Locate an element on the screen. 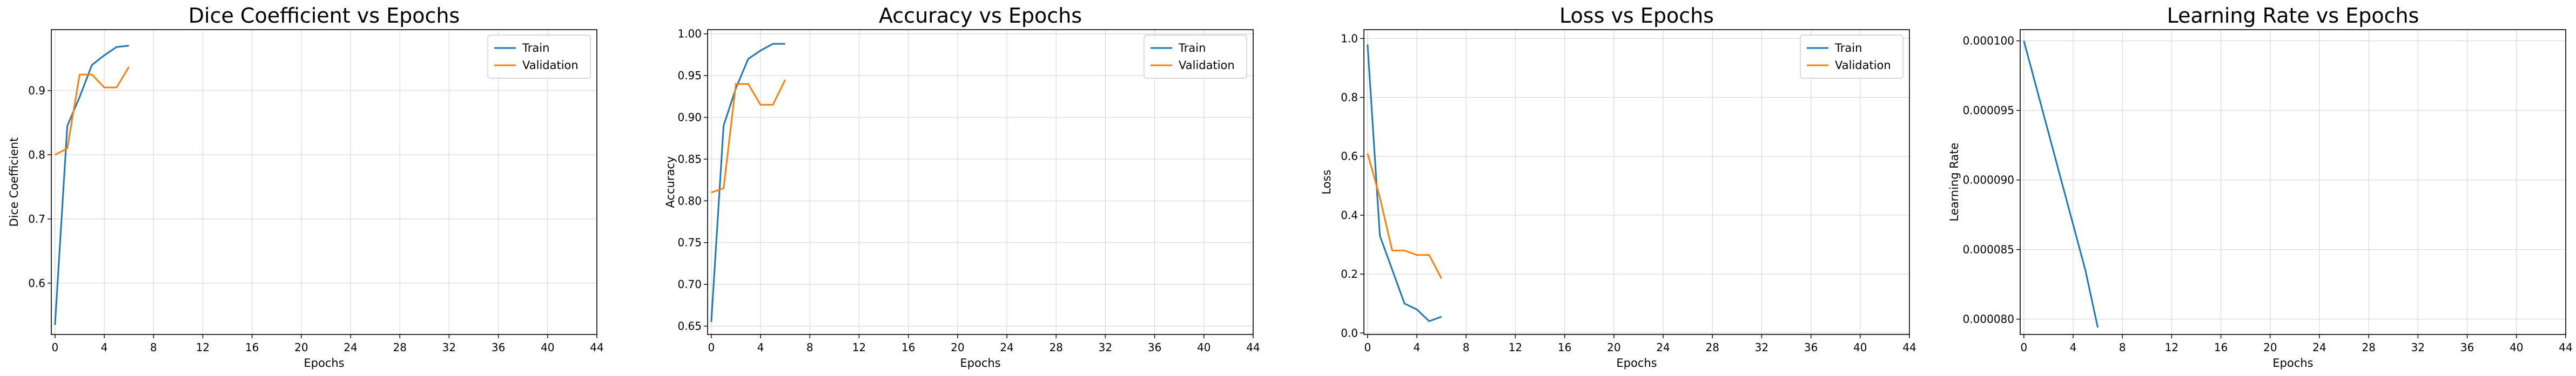  y-tick-label: 1.0 is located at coordinates (1349, 38).